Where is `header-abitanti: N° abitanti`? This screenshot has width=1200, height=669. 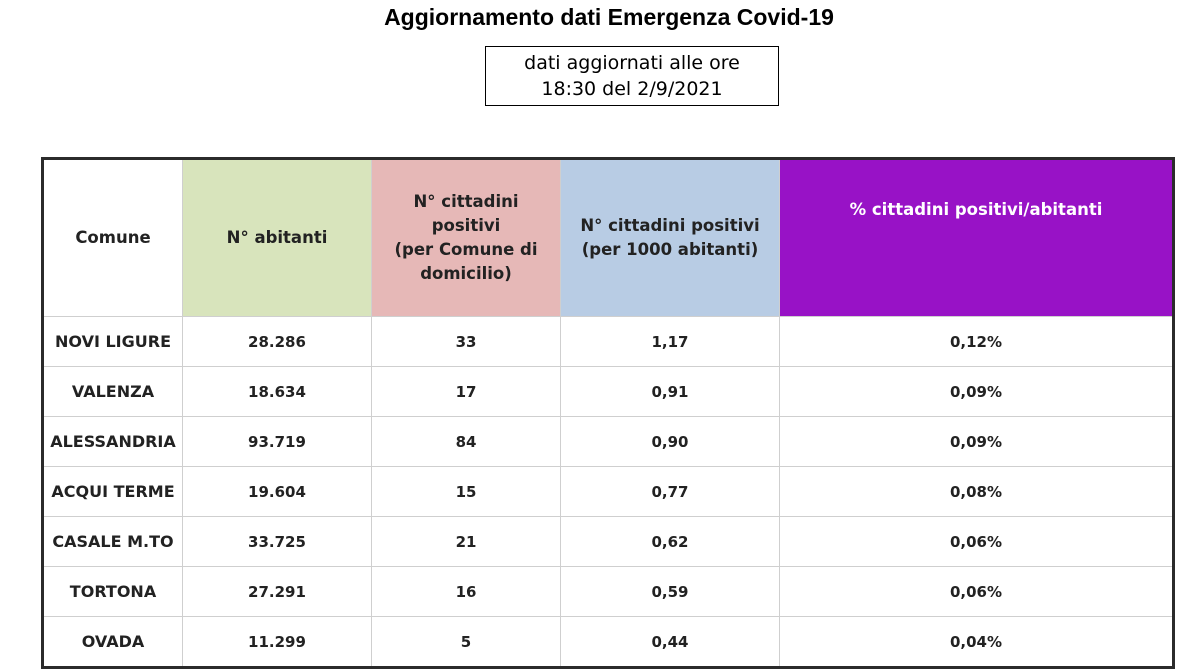
header-abitanti: N° abitanti is located at coordinates (277, 237).